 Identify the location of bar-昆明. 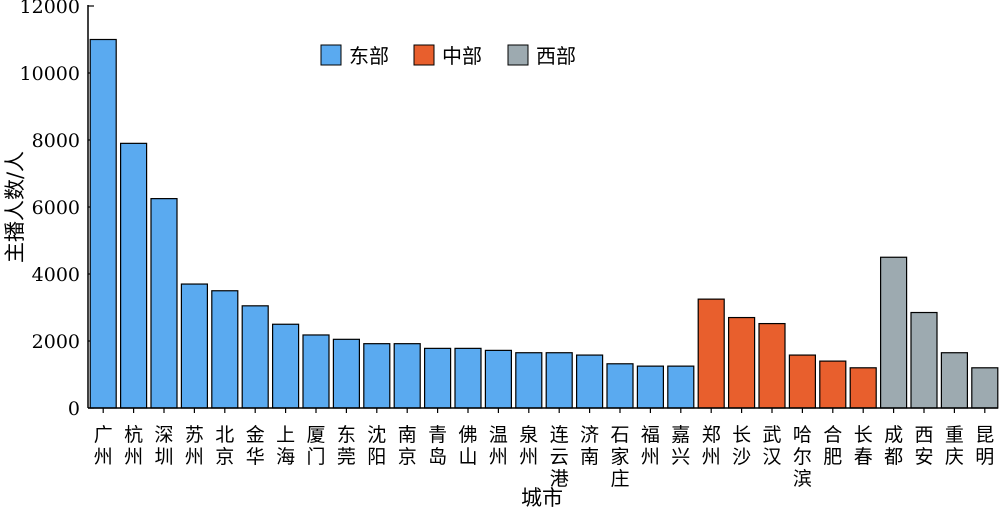
(985, 388).